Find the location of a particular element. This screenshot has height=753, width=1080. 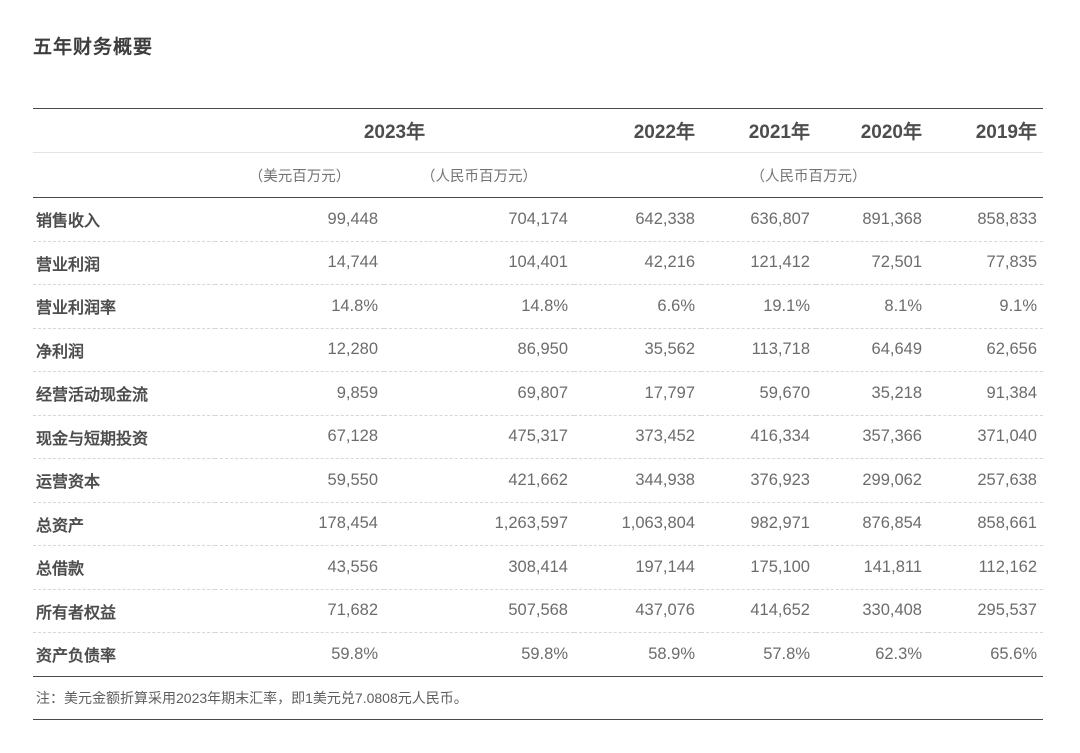

cell-value: 58.9% is located at coordinates (637, 654).